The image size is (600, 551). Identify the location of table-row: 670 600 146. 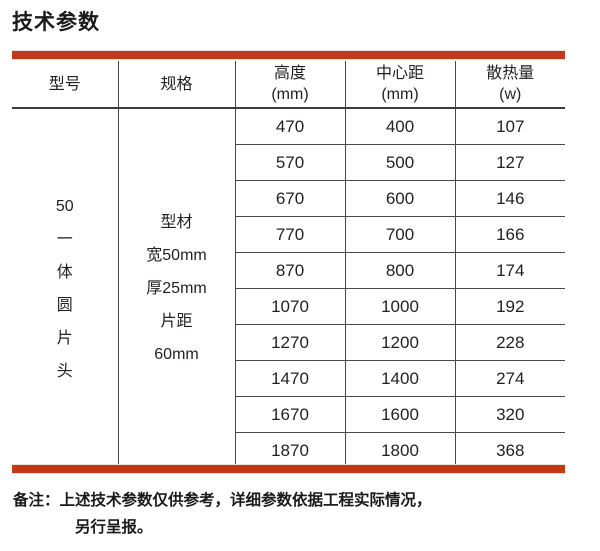
(288, 198).